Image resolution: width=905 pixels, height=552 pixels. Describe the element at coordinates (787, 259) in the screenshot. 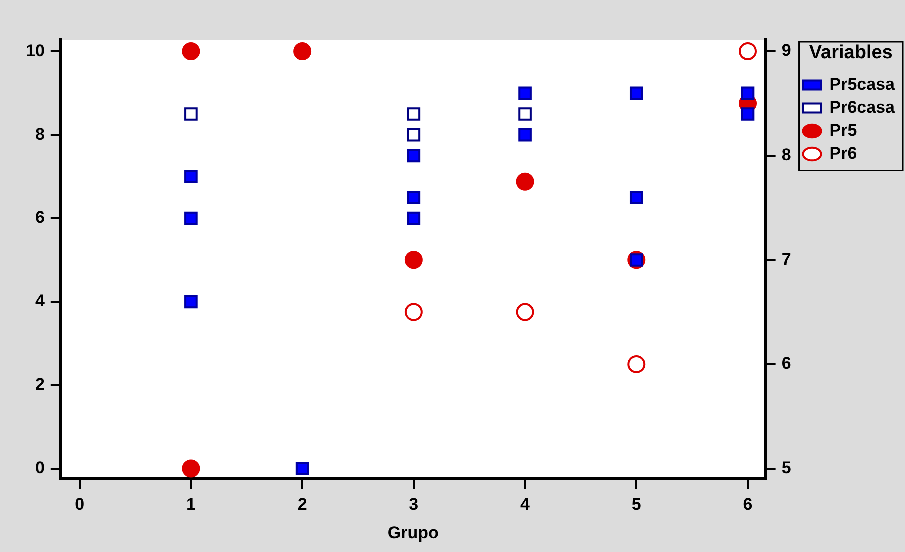

I see `y2-tick-label: 7` at that location.